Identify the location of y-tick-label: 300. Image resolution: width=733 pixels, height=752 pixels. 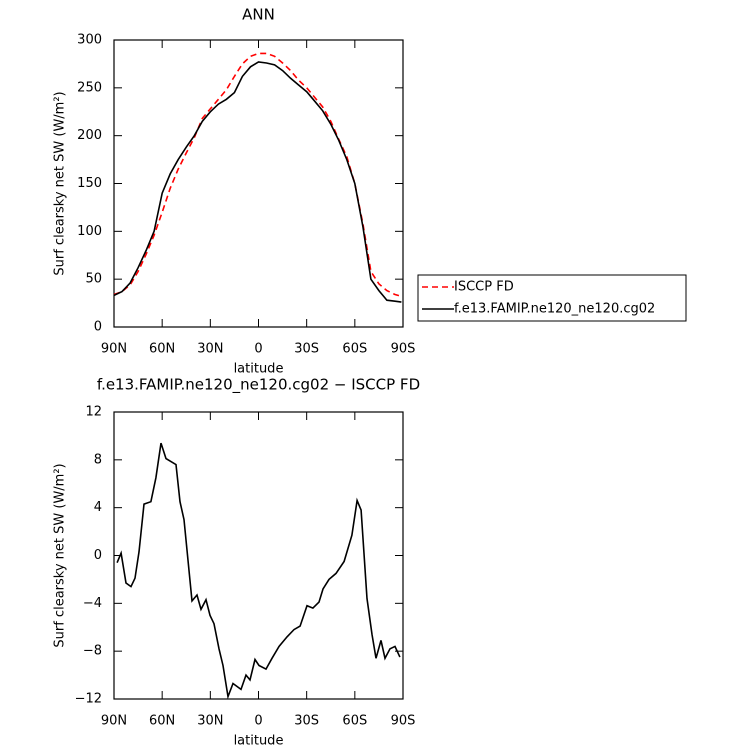
(89, 40).